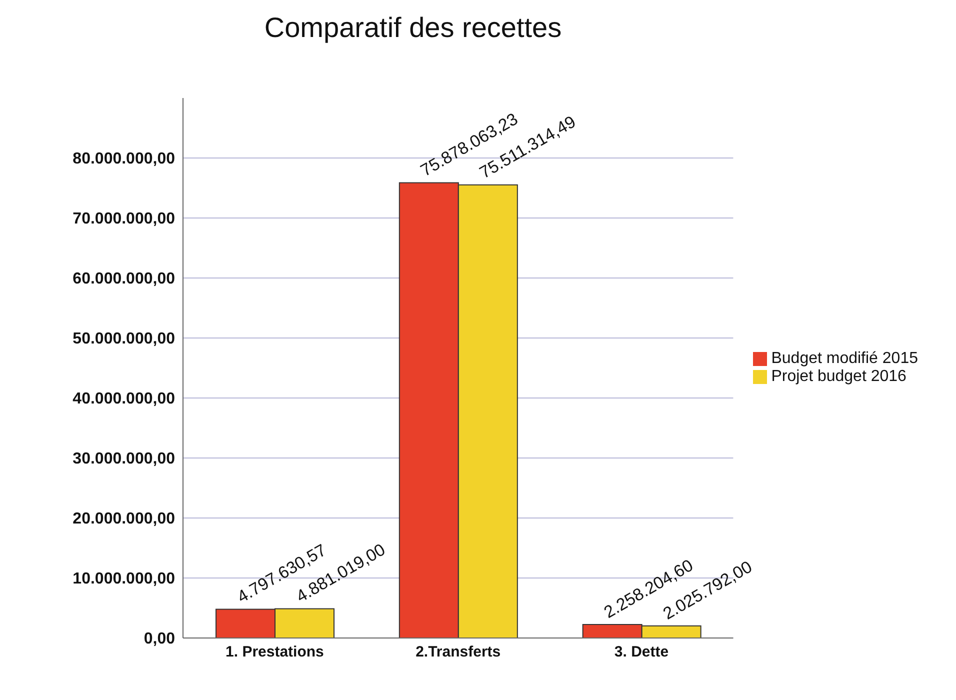 This screenshot has height=700, width=956. I want to click on legend-label: Budget modifié 2015, so click(844, 358).